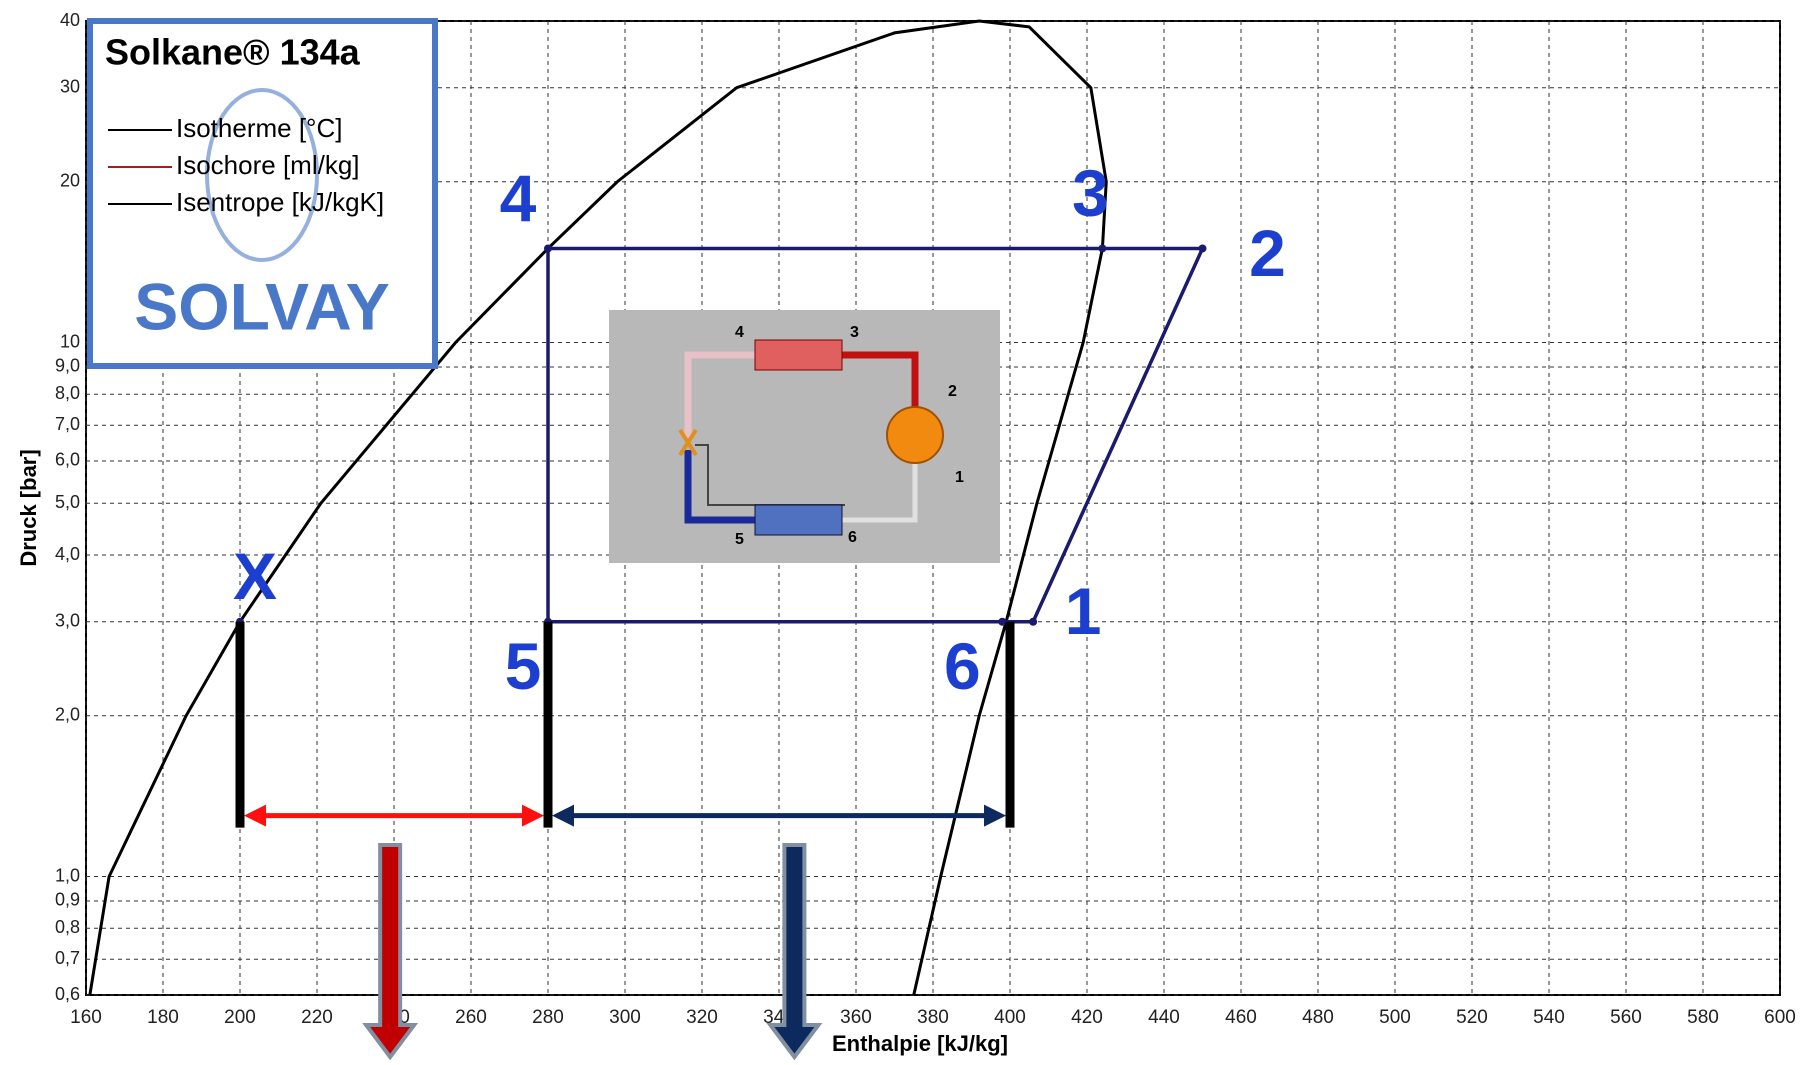  Describe the element at coordinates (86, 1017) in the screenshot. I see `x-tick-label: 160` at that location.